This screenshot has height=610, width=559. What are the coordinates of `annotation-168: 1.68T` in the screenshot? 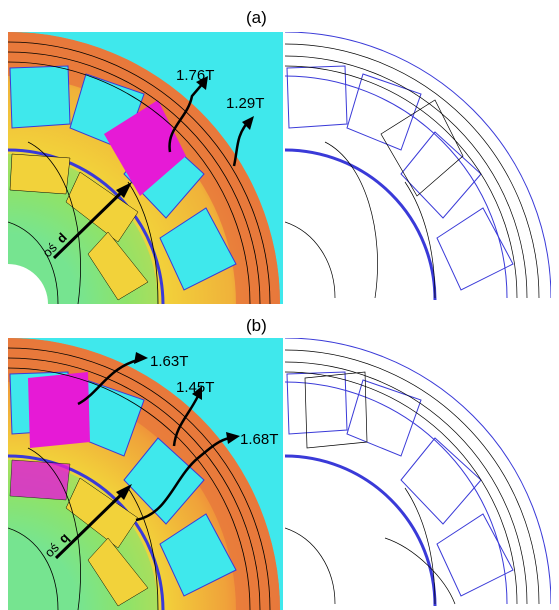 It's located at (259, 439).